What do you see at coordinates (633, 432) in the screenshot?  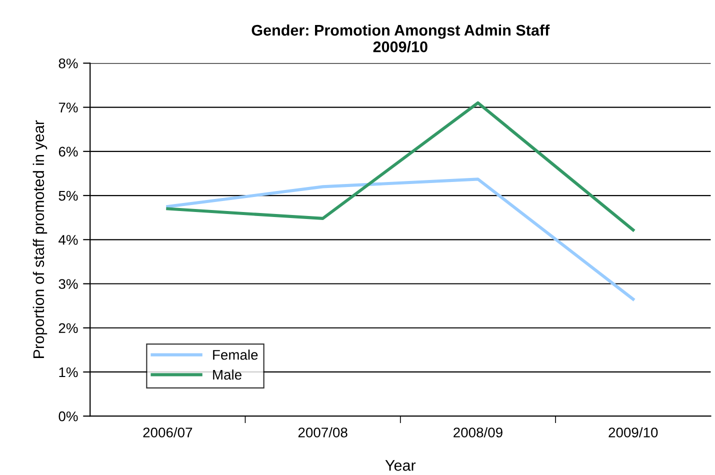 I see `x-tick-label: 2009/10` at bounding box center [633, 432].